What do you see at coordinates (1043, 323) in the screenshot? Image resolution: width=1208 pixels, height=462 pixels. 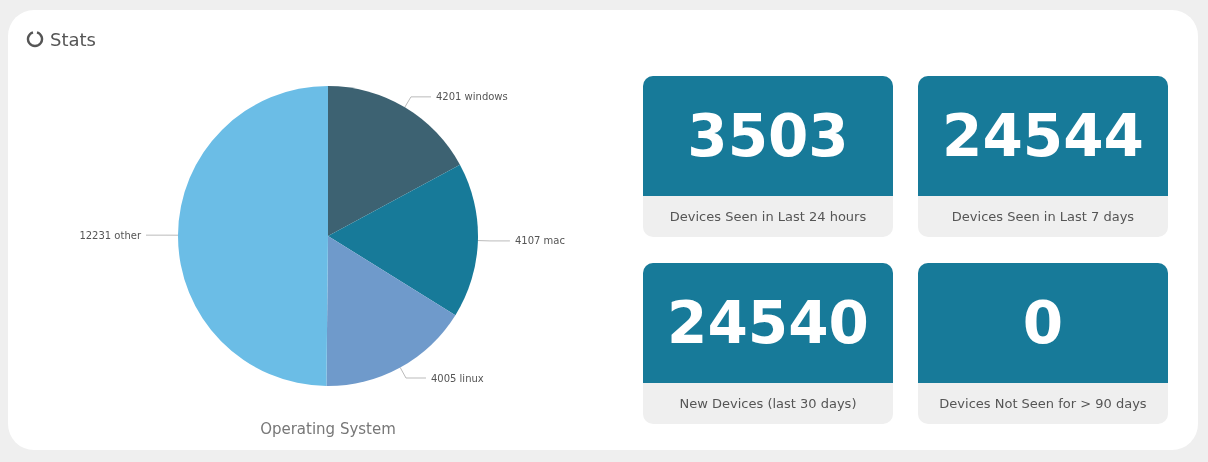 I see `data-label: 0` at bounding box center [1043, 323].